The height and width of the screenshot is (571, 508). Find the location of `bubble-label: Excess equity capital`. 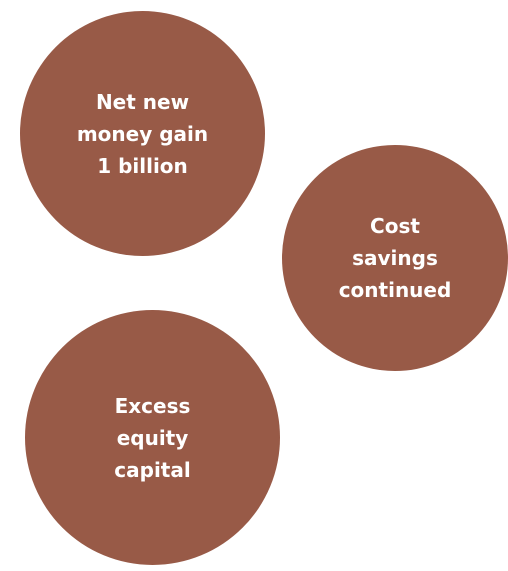

bubble-label: Excess equity capital is located at coordinates (152, 437).